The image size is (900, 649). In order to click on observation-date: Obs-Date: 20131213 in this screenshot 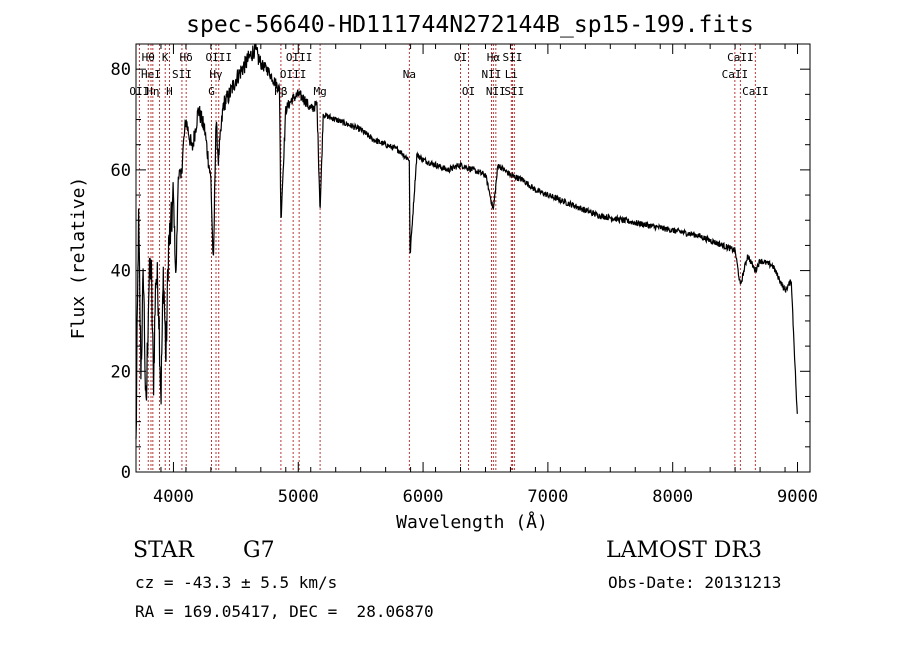, I will do `click(695, 582)`.